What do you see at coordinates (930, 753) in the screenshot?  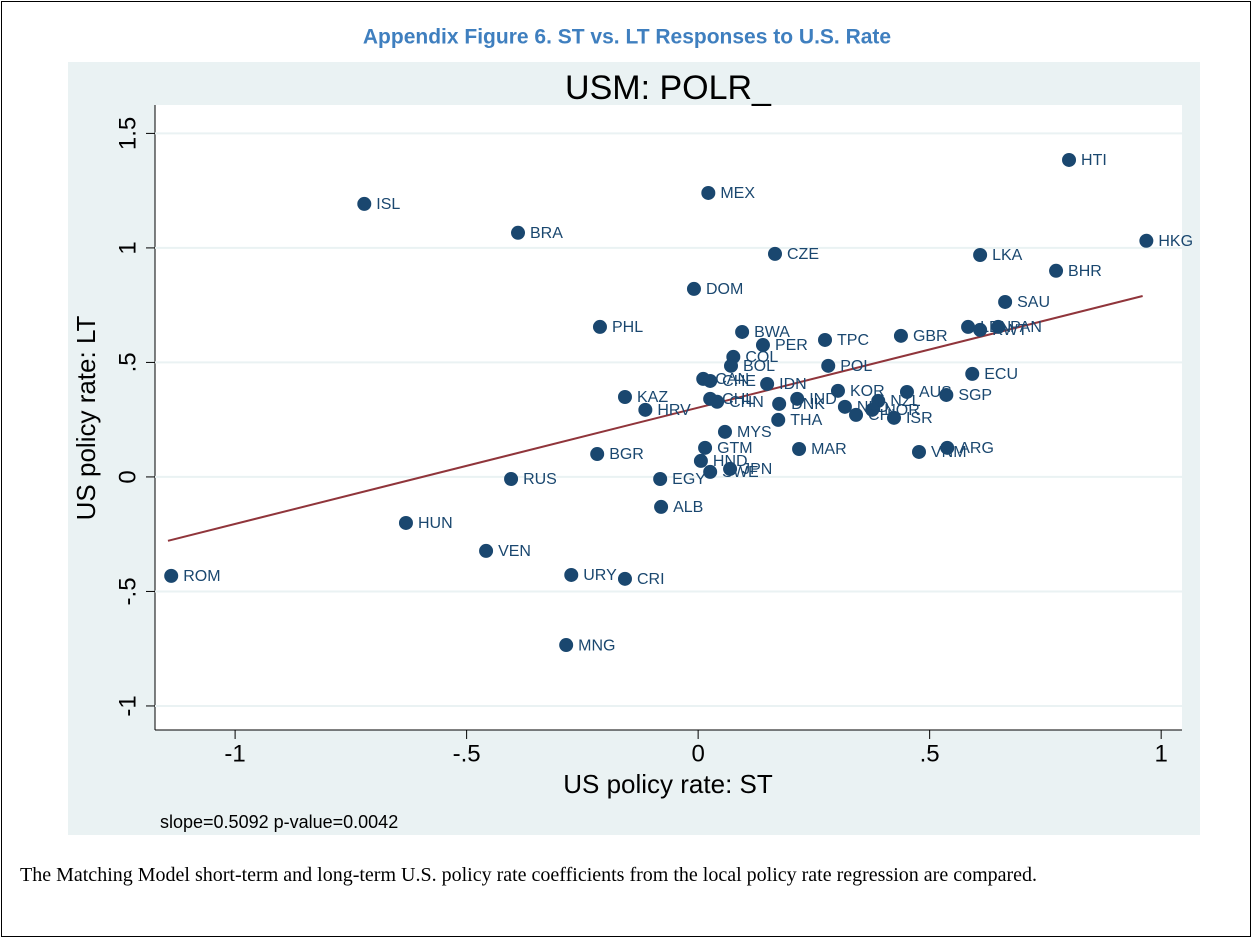 I see `x-tick-label: .5` at bounding box center [930, 753].